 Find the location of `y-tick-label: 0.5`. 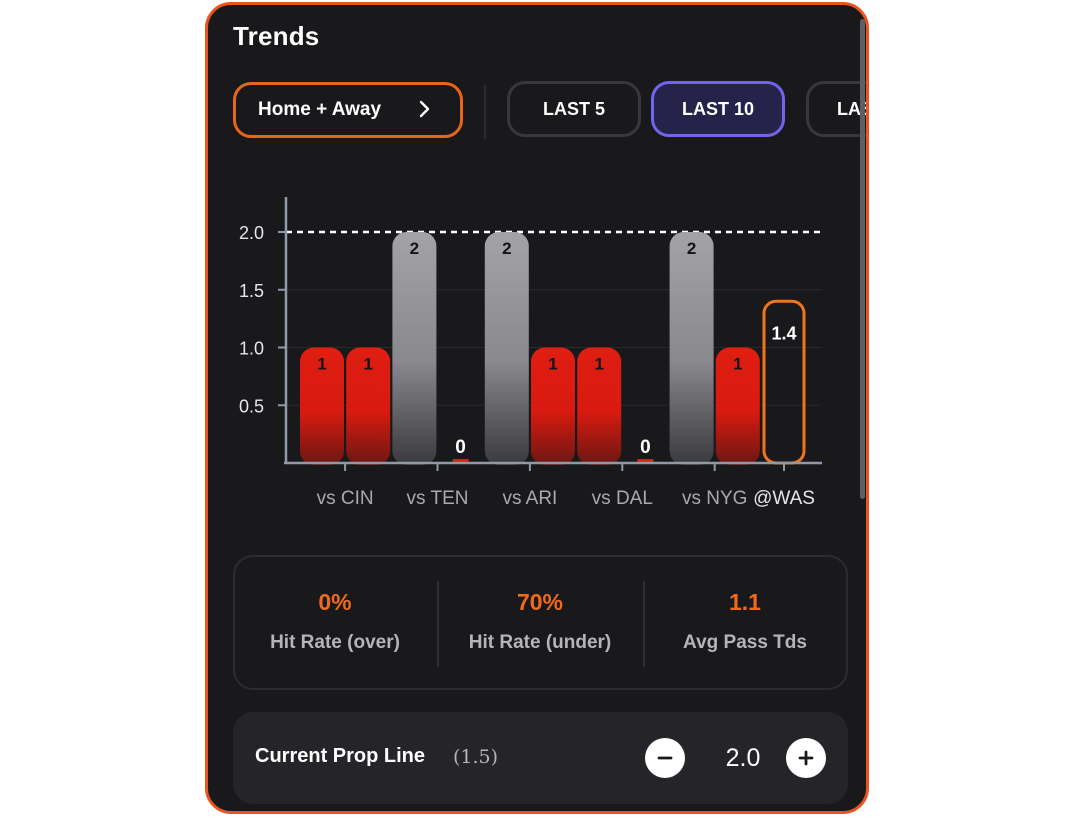

y-tick-label: 0.5 is located at coordinates (251, 406).